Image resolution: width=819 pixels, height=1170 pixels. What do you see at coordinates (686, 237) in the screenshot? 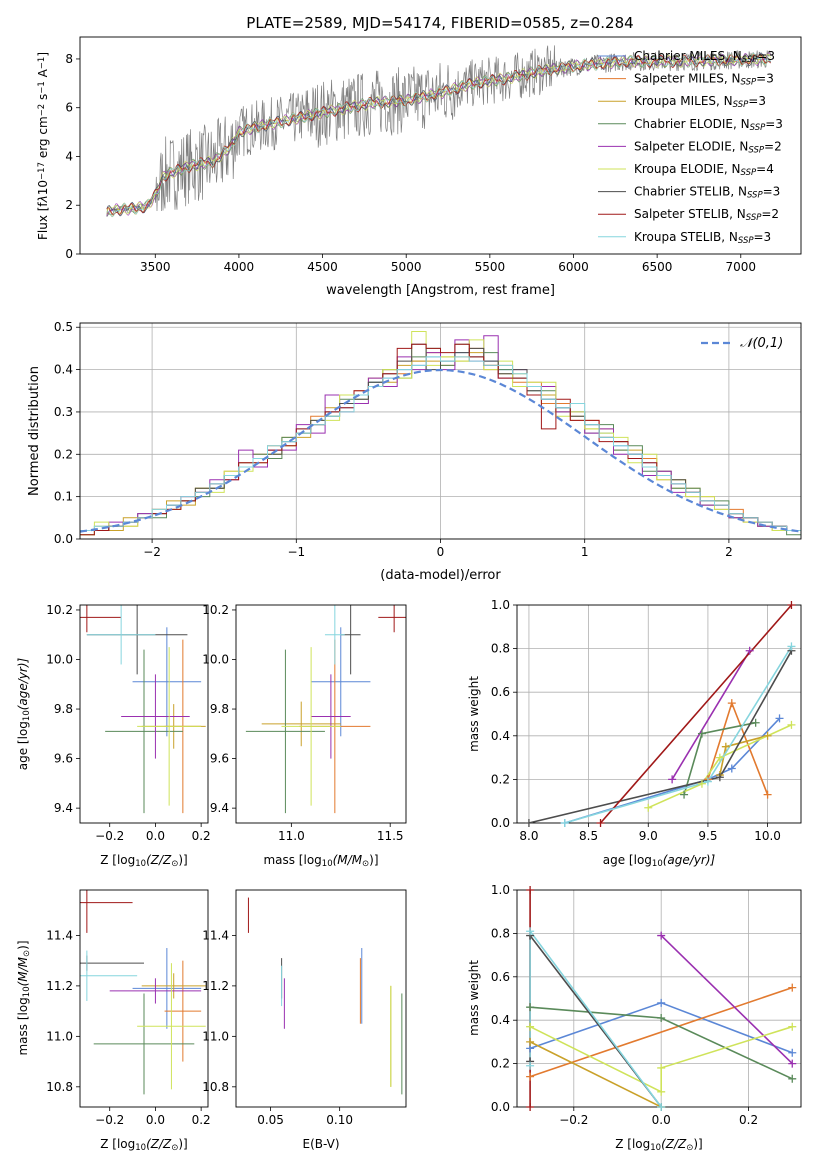
I see `legend-label: Kroupa STELIB, N` at bounding box center [686, 237].